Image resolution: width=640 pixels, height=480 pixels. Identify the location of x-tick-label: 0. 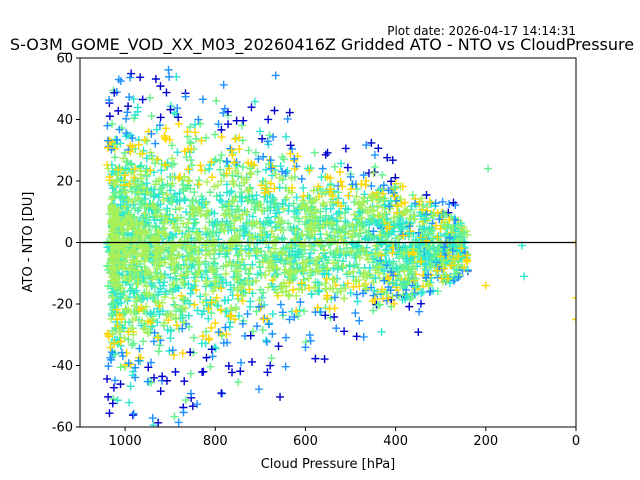
(576, 441).